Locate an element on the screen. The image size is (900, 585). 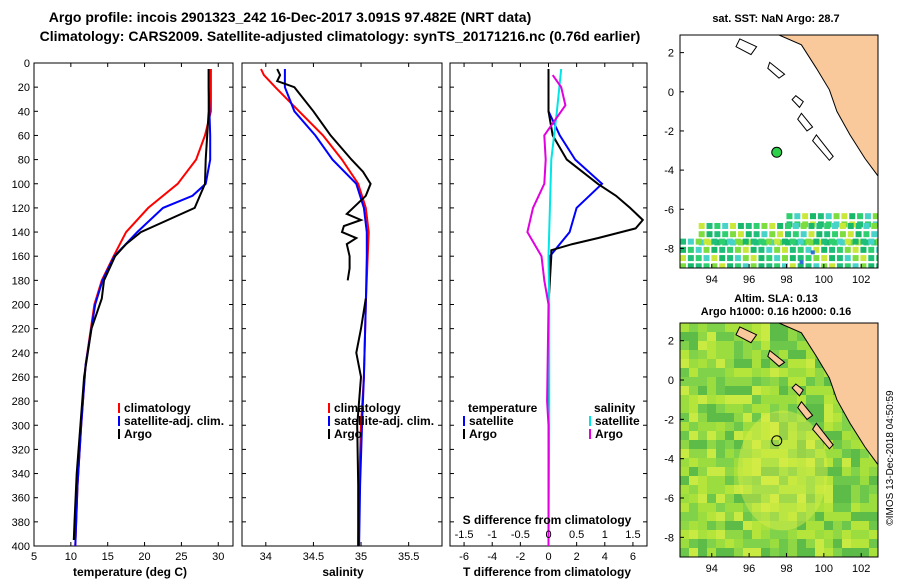
sla-map-body is located at coordinates (779, 440).